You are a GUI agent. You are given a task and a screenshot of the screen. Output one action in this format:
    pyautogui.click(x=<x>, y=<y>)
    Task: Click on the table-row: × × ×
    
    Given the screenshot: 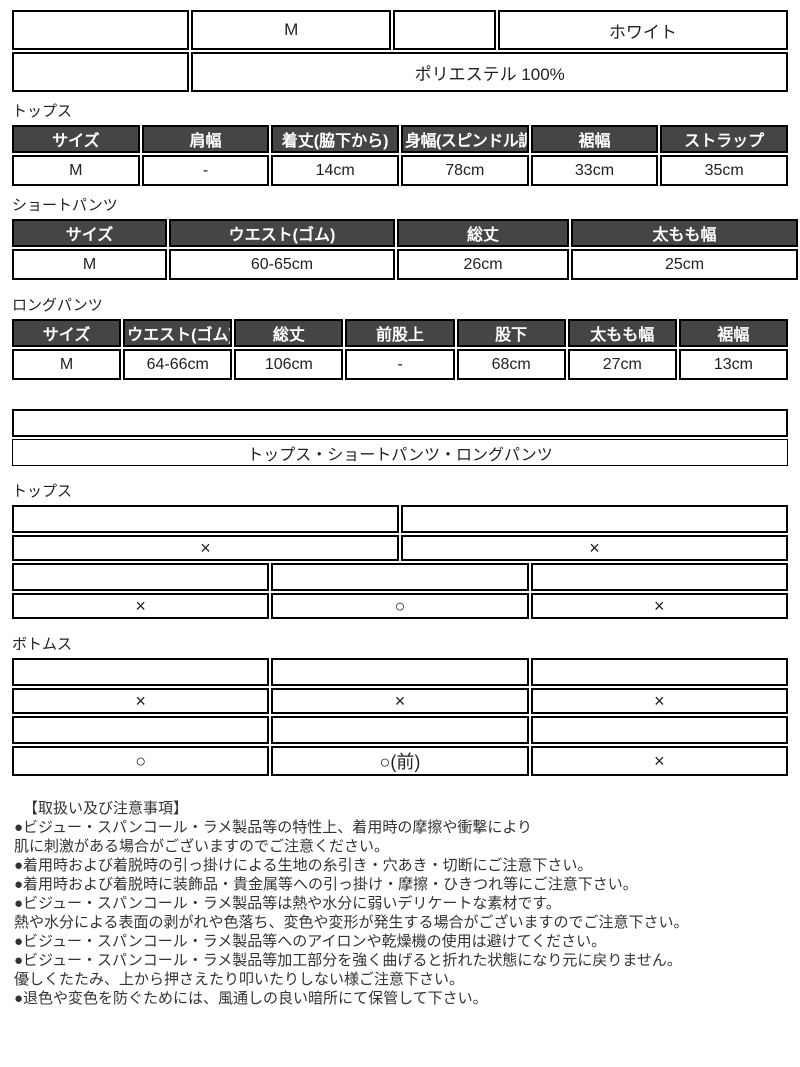 What is the action you would take?
    pyautogui.click(x=400, y=701)
    